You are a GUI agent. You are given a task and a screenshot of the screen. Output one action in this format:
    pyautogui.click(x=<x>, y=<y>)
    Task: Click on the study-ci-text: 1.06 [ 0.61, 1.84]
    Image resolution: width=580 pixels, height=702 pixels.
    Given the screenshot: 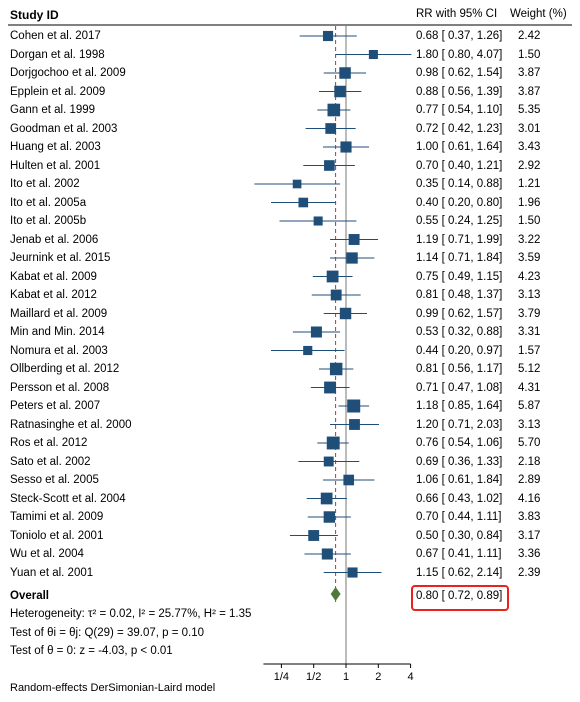 What is the action you would take?
    pyautogui.click(x=459, y=480)
    